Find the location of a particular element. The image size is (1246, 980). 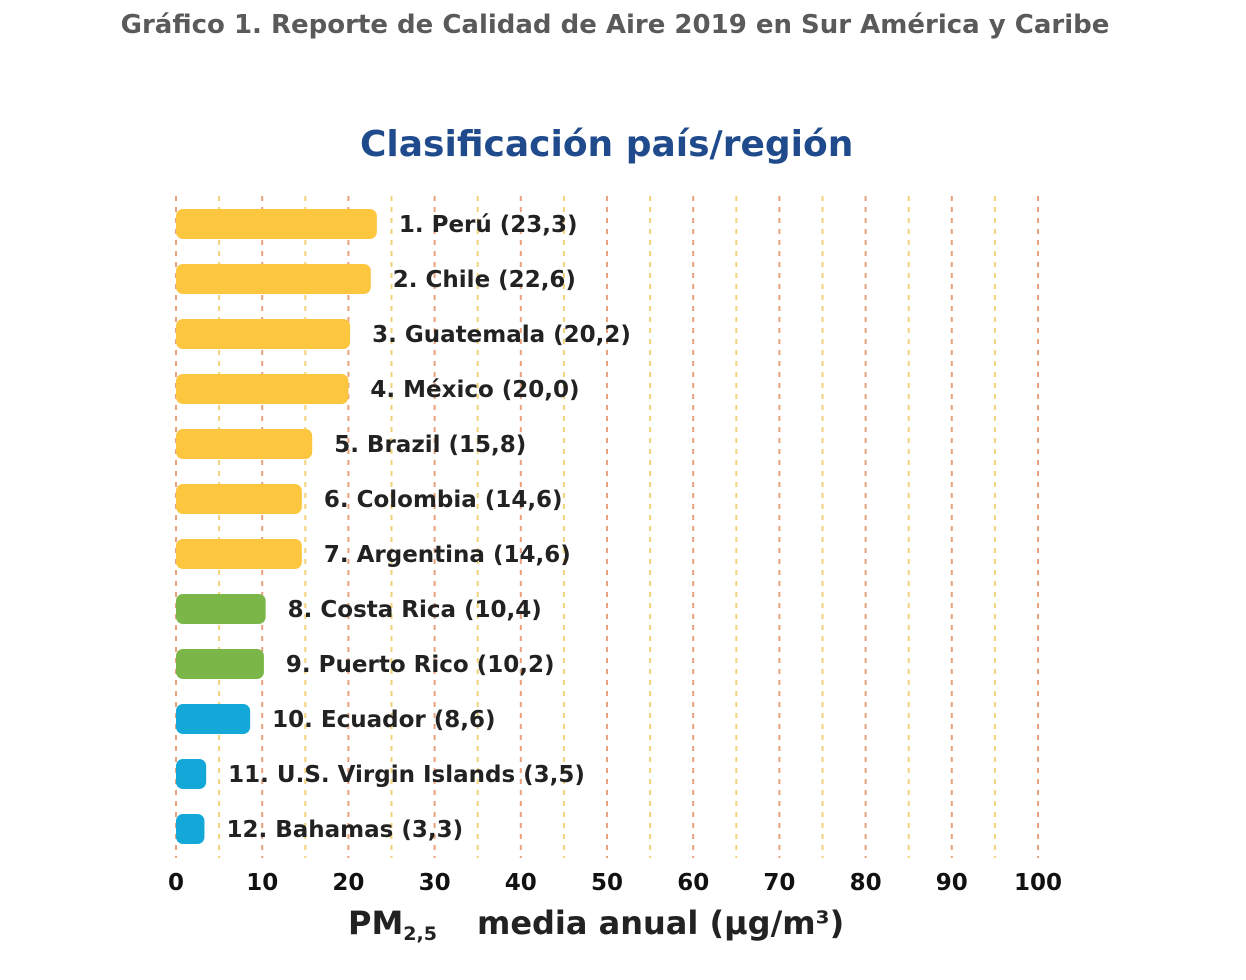

x-tick-100: 100 is located at coordinates (1038, 883).